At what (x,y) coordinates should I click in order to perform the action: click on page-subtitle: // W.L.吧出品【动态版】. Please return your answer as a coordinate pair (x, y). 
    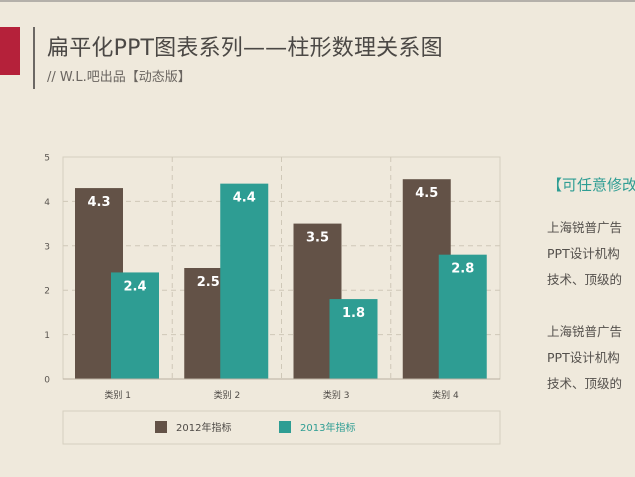
    Looking at the image, I should click on (119, 77).